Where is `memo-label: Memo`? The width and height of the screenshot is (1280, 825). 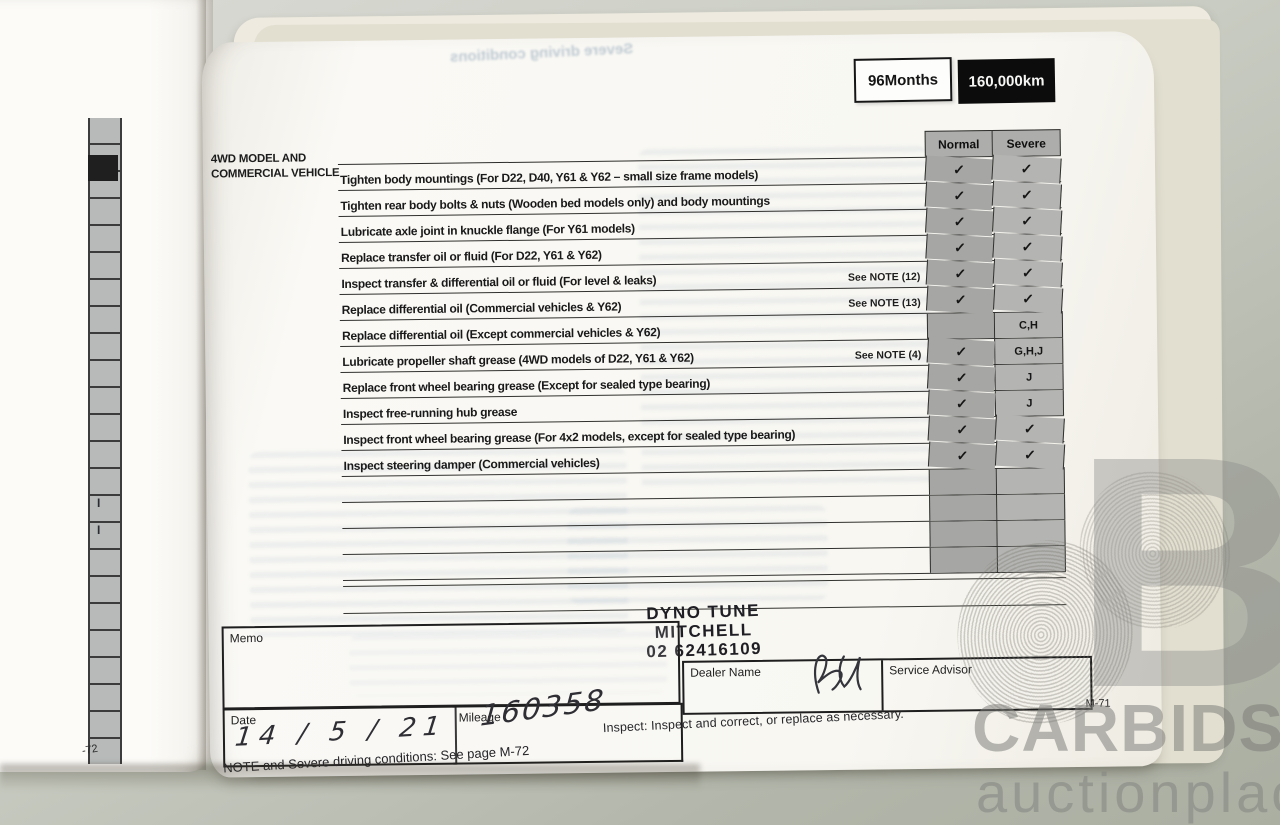 memo-label: Memo is located at coordinates (246, 638).